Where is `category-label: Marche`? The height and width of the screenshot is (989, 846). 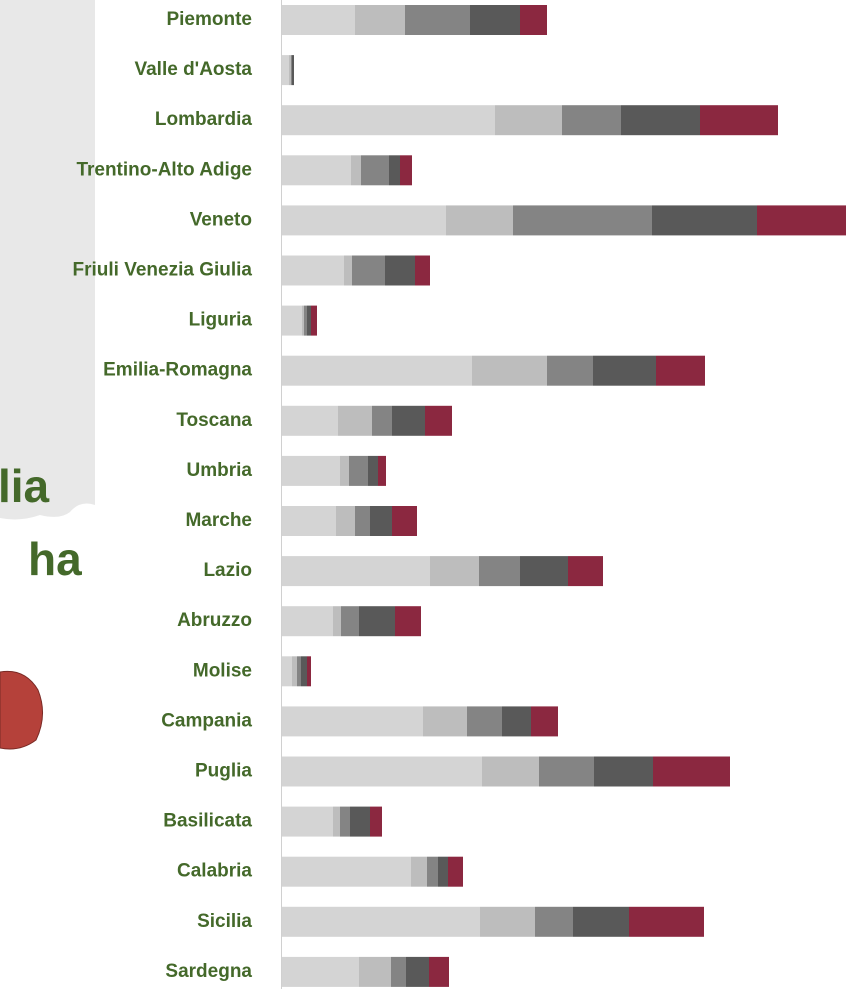 category-label: Marche is located at coordinates (218, 520).